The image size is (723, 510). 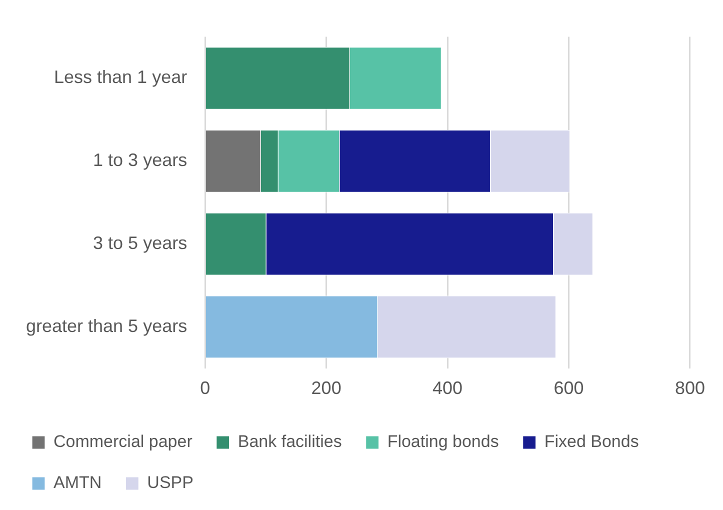 I want to click on y-tick-label: greater than 5 years, so click(x=107, y=326).